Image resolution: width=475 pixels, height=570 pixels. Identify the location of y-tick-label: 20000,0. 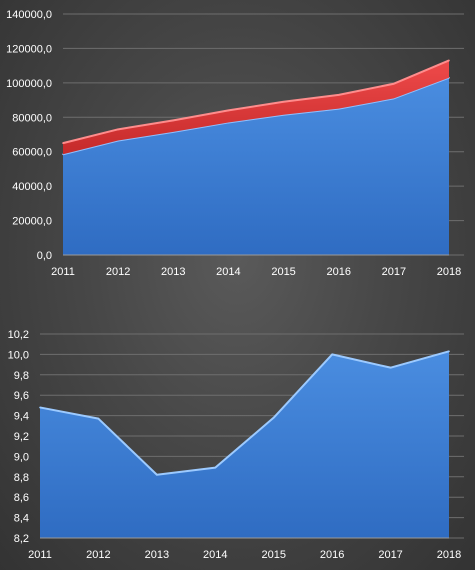
(32, 222).